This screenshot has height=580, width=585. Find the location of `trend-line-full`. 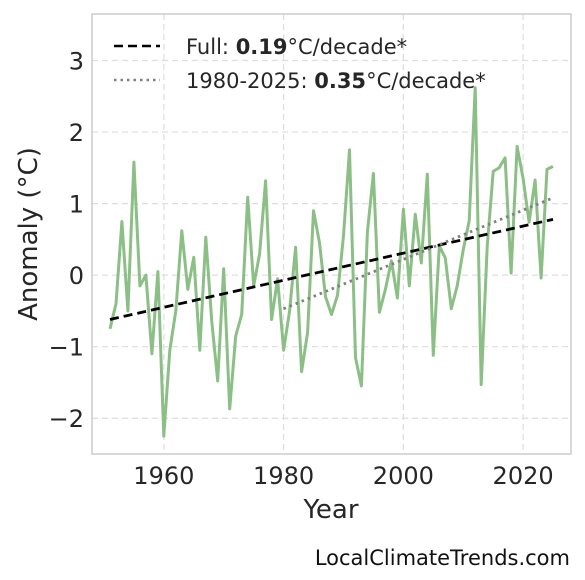

trend-line-full is located at coordinates (331, 269).